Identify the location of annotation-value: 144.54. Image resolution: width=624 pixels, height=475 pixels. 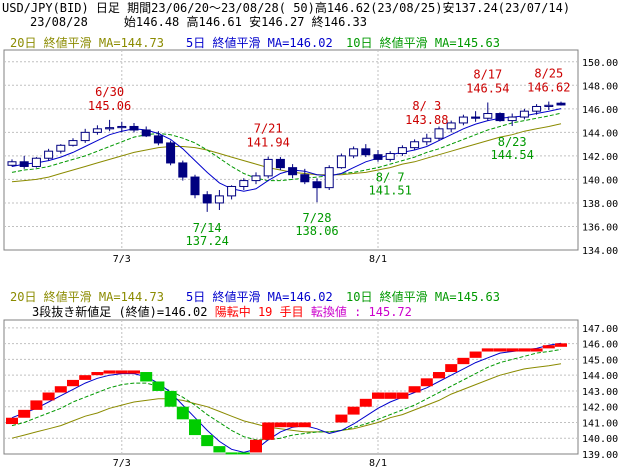
(512, 155).